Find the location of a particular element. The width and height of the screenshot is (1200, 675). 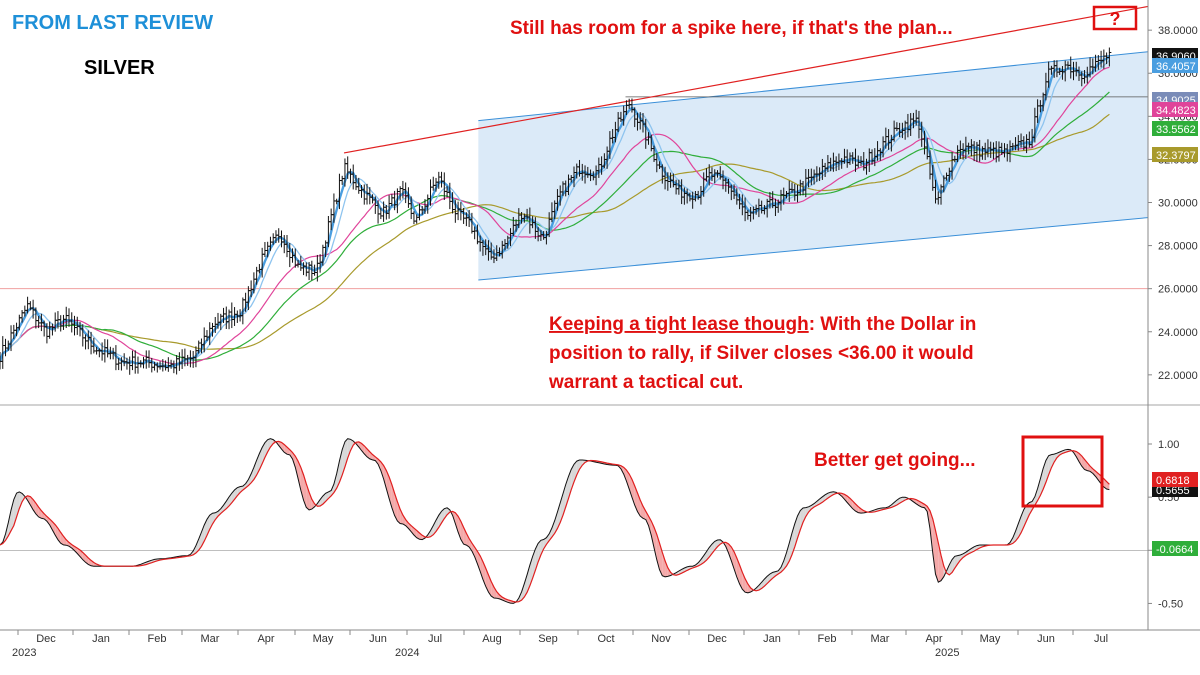

osc-tick-label: -0.50 is located at coordinates (1170, 604).